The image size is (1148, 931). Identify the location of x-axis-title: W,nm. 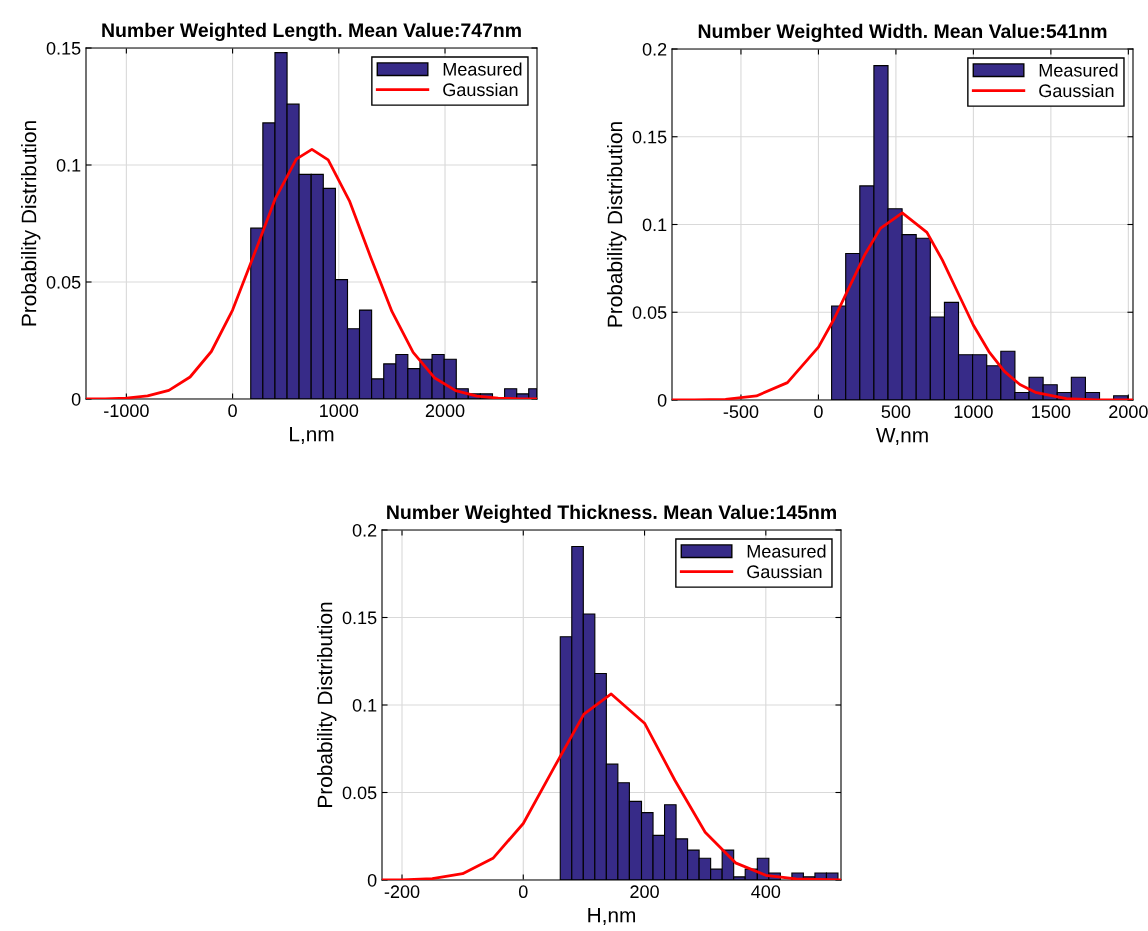
(901, 437).